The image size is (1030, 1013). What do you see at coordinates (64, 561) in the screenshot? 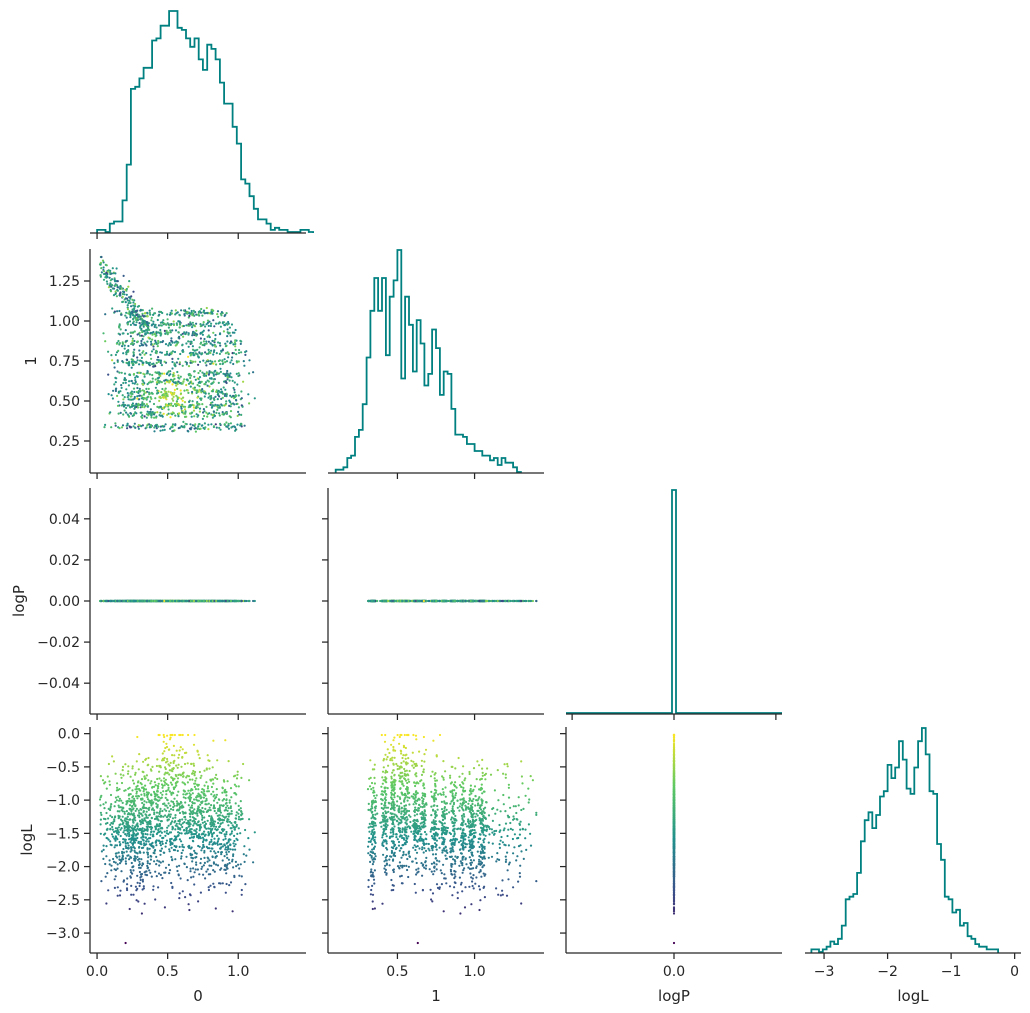
I see `y-tick-label: 0.02` at bounding box center [64, 561].